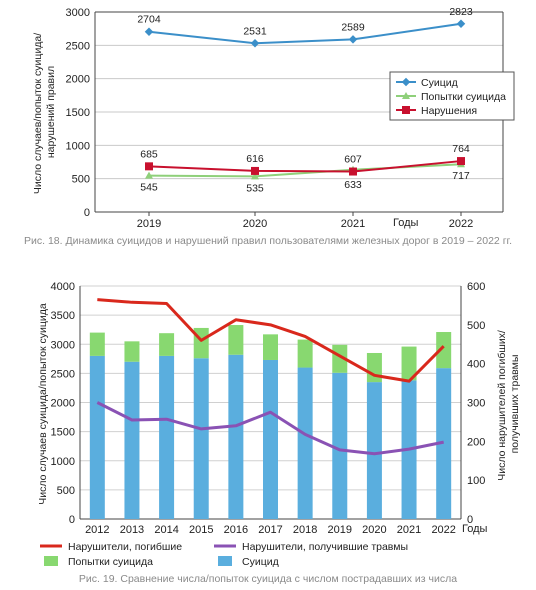 This screenshot has width=536, height=590. Describe the element at coordinates (461, 149) in the screenshot. I see `data-label: 764` at that location.